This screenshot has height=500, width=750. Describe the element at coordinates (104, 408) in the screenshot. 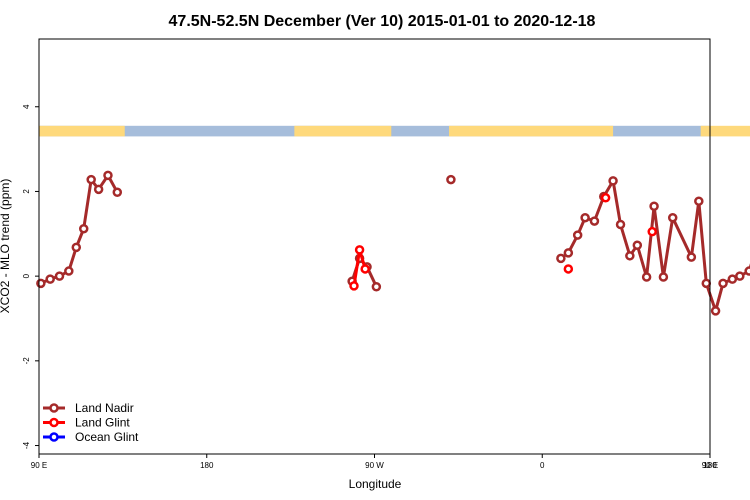

I see `legend-label: Land Nadir` at that location.